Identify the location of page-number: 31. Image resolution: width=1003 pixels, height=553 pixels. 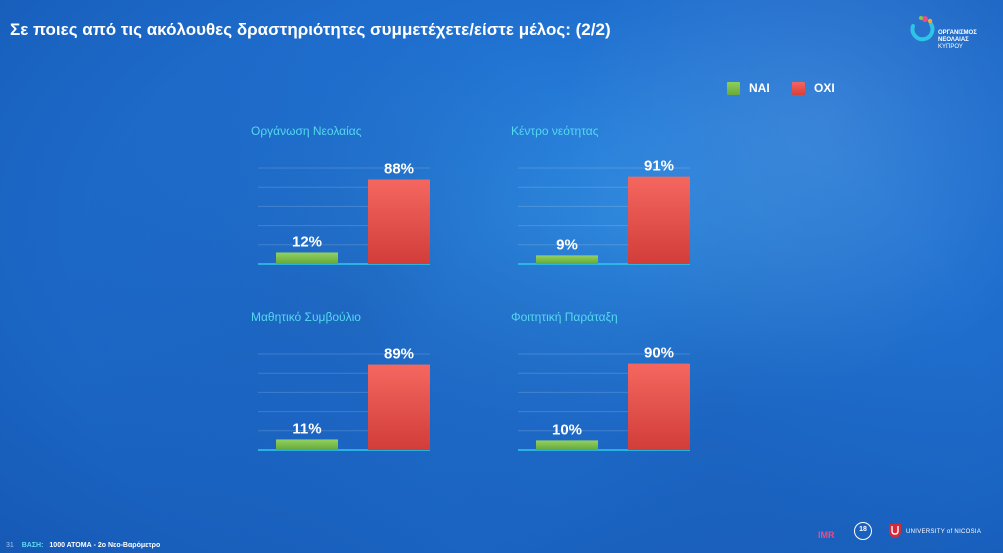
(10, 545).